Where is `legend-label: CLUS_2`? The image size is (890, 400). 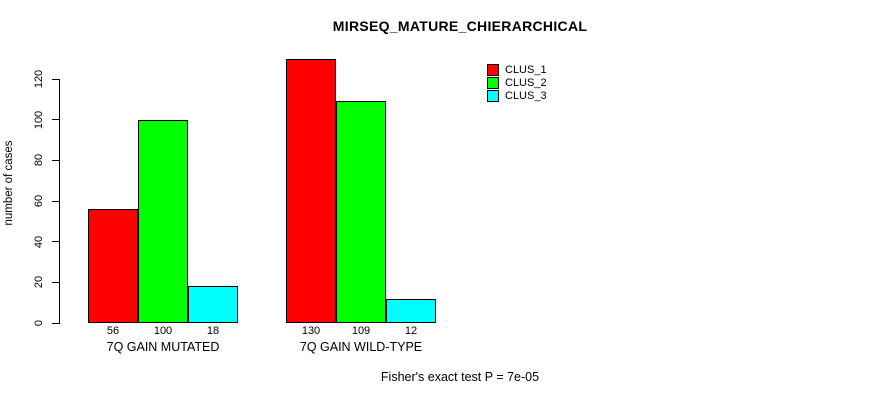
legend-label: CLUS_2 is located at coordinates (526, 82).